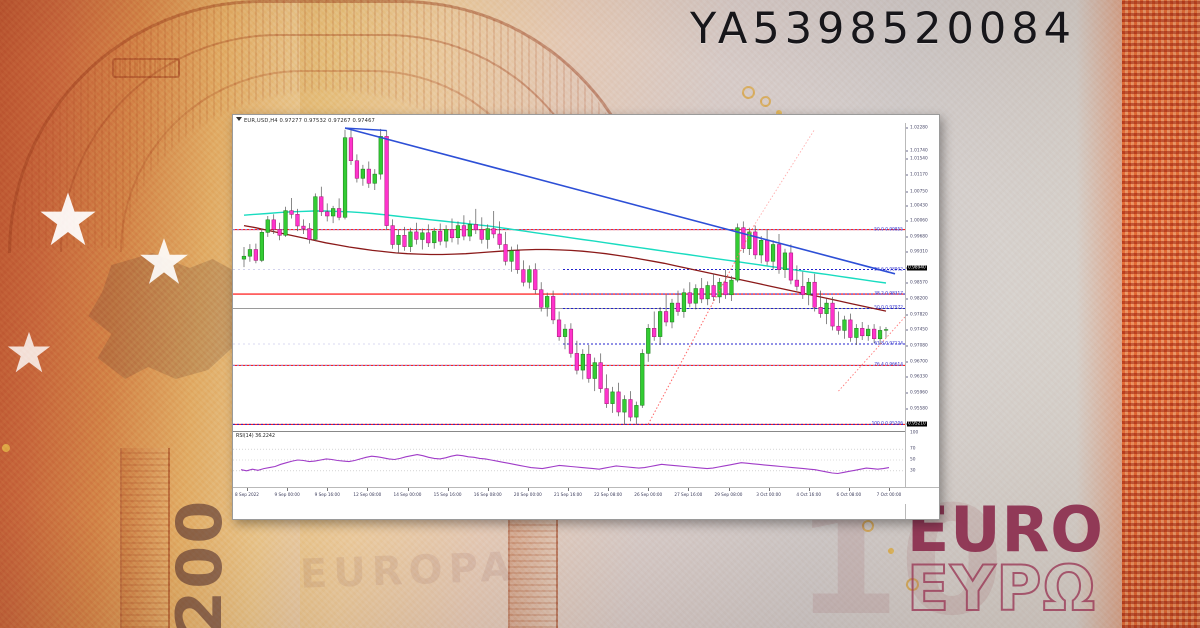  What do you see at coordinates (688, 494) in the screenshot?
I see `time-tick-label: 27 Sep 16:00` at bounding box center [688, 494].